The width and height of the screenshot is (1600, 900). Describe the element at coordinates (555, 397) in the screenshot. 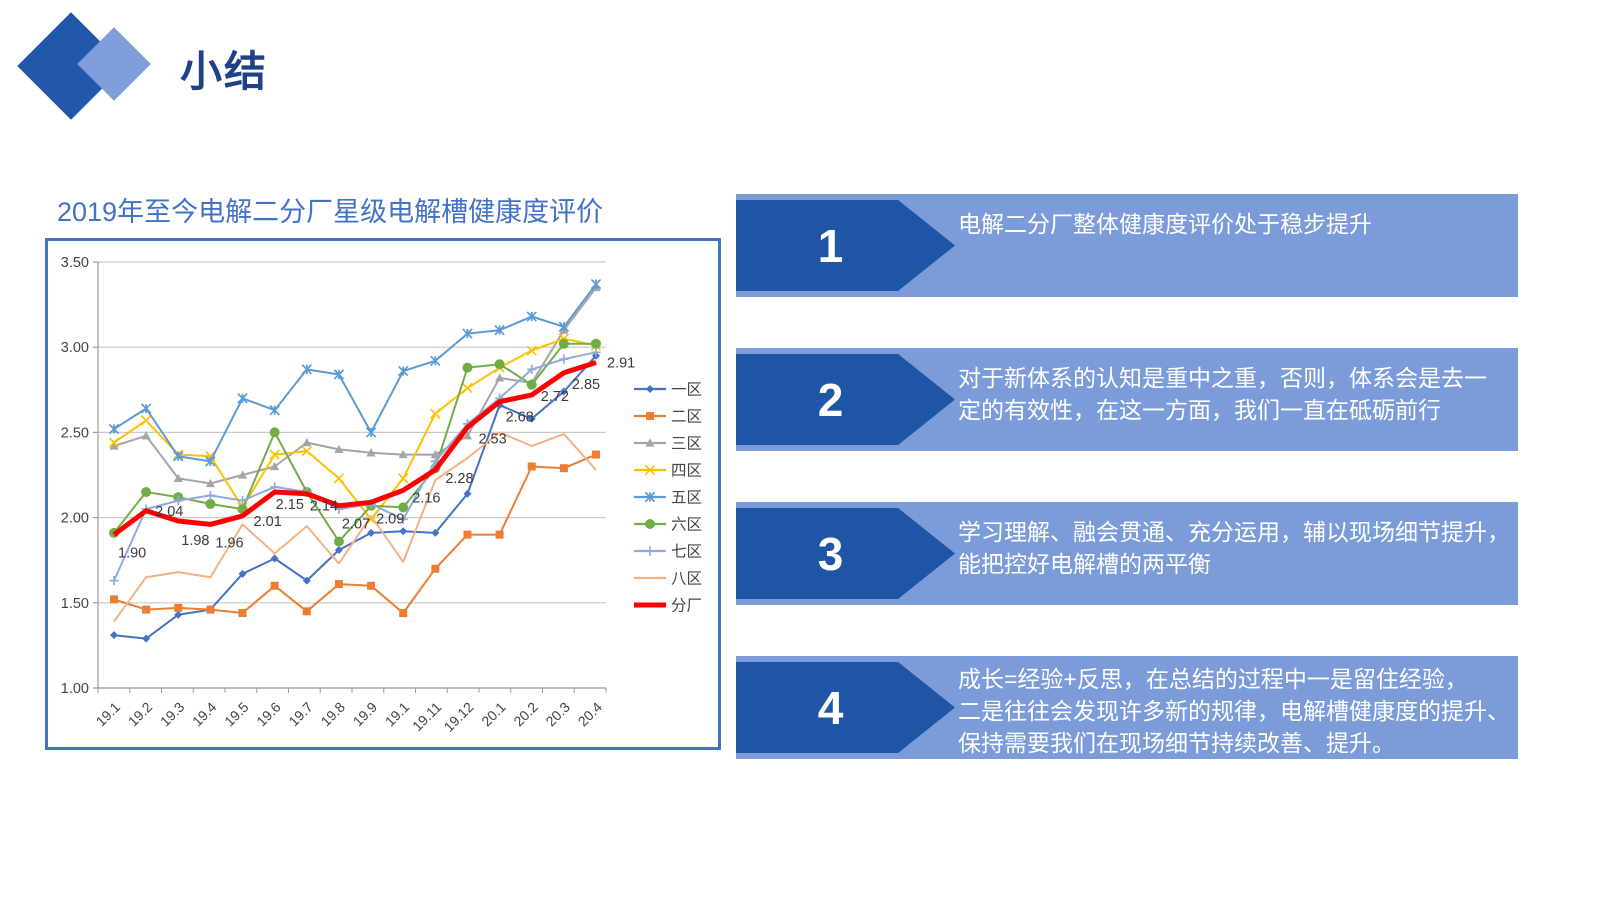

I see `data-label: 2.72` at that location.